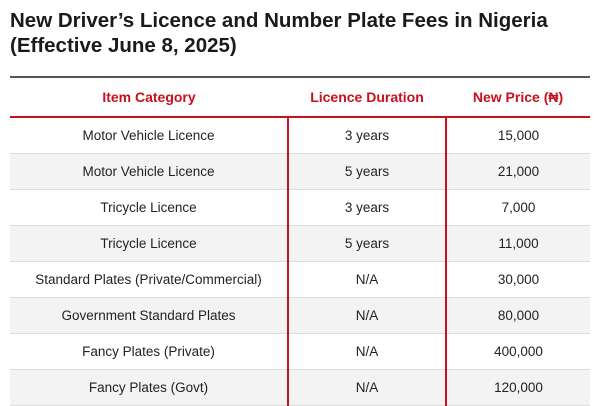 This screenshot has height=406, width=600. What do you see at coordinates (149, 315) in the screenshot?
I see `cell-item-category: Government Standard Plates` at bounding box center [149, 315].